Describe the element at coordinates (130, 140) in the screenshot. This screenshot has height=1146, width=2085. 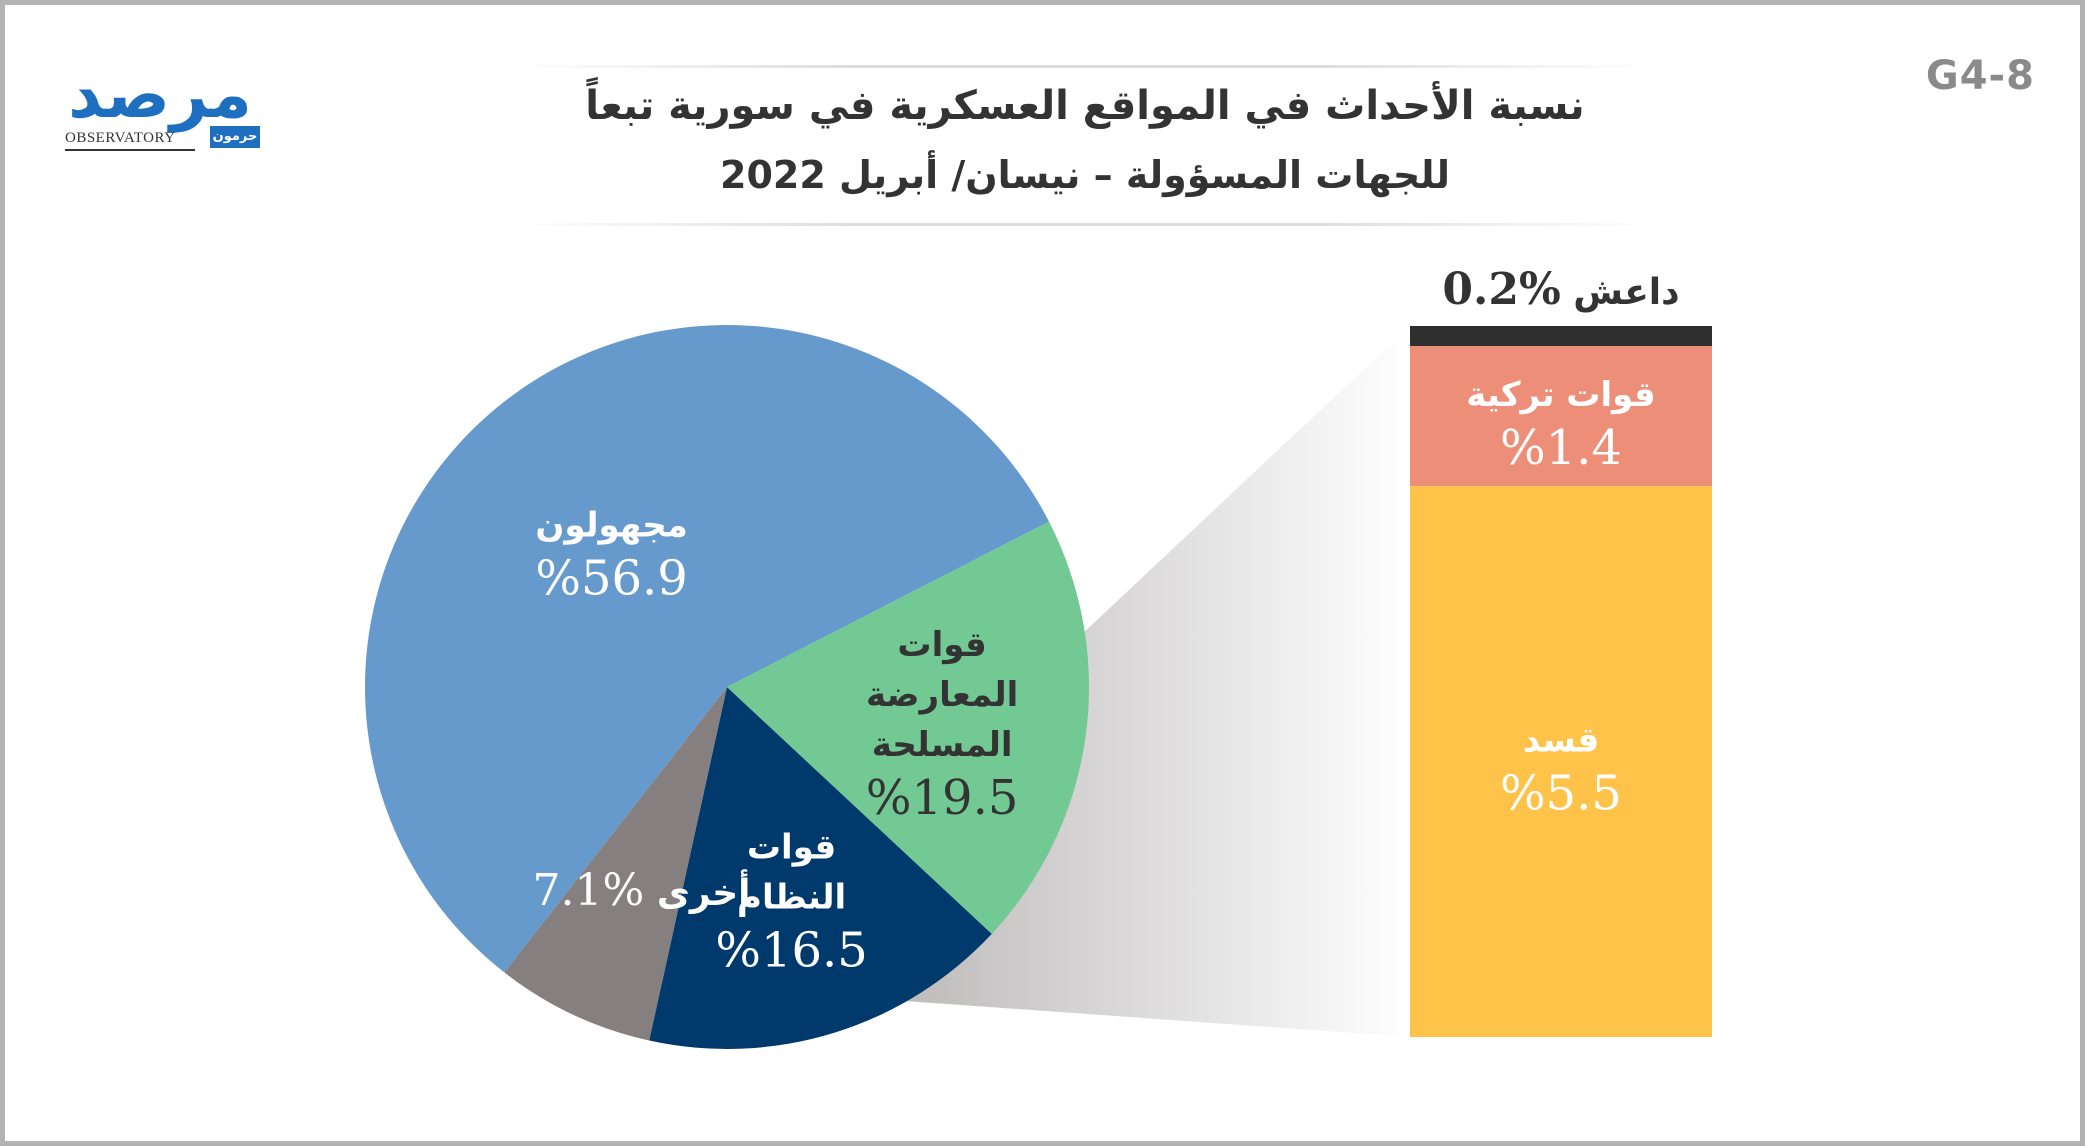
I see `logo-english-text: OBSERVATORY` at that location.